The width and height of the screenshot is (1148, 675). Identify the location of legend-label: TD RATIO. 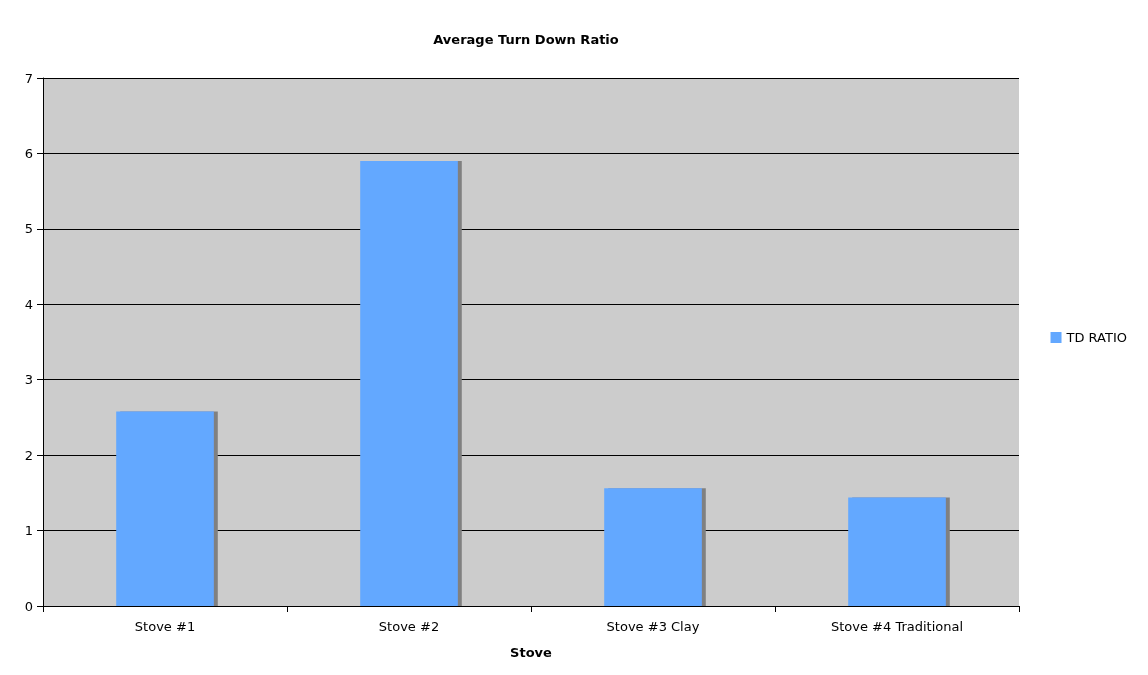
(1096, 337).